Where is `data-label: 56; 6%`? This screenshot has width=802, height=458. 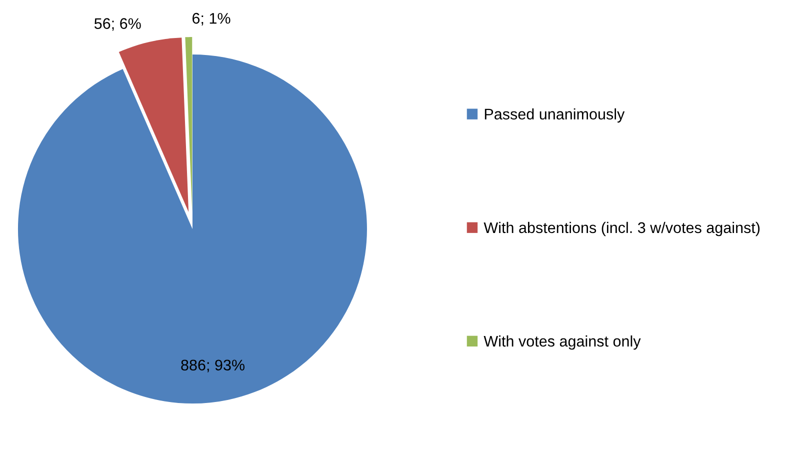 data-label: 56; 6% is located at coordinates (117, 24).